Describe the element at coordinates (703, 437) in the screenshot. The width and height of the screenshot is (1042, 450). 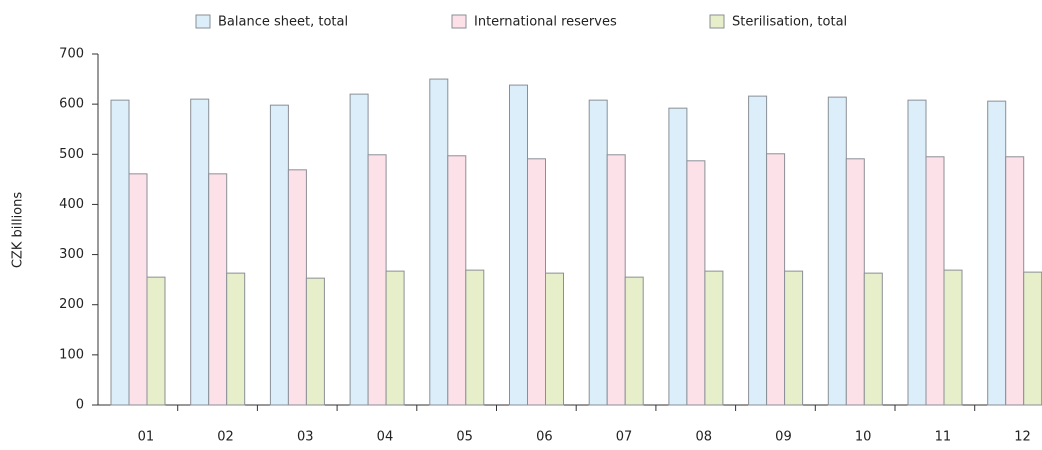
I see `x-tick-label: 08` at that location.